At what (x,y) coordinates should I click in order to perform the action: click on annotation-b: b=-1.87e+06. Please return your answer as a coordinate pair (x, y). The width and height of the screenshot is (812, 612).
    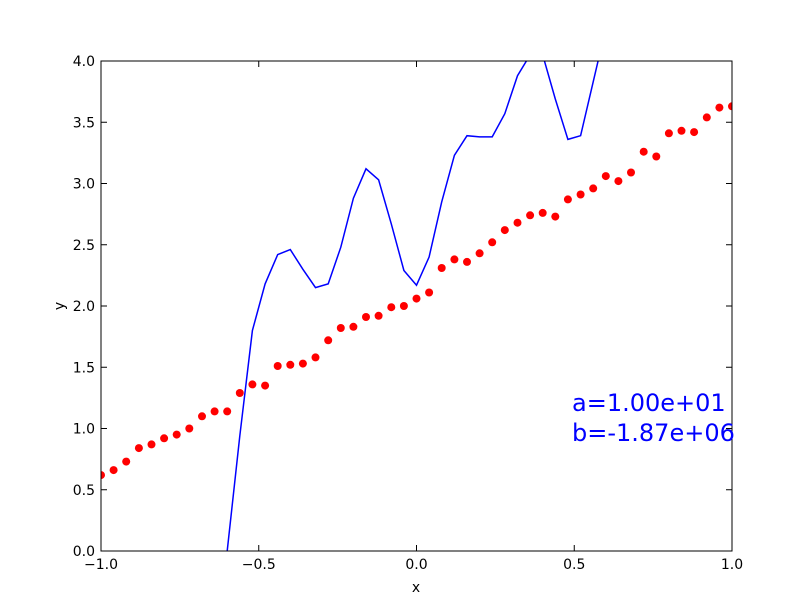
    Looking at the image, I should click on (653, 433).